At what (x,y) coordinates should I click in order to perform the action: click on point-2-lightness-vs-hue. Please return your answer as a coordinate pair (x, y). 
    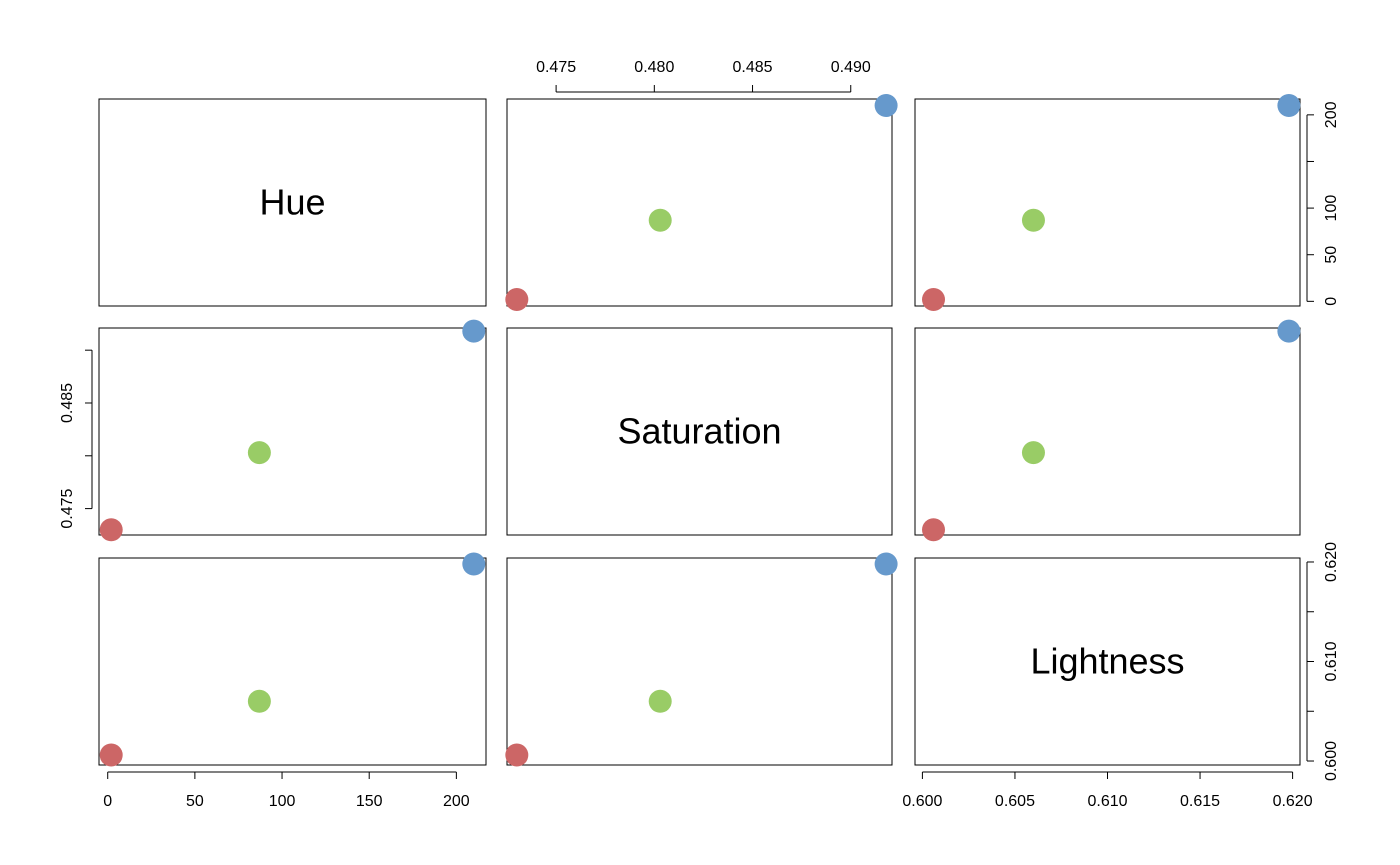
    Looking at the image, I should click on (474, 564).